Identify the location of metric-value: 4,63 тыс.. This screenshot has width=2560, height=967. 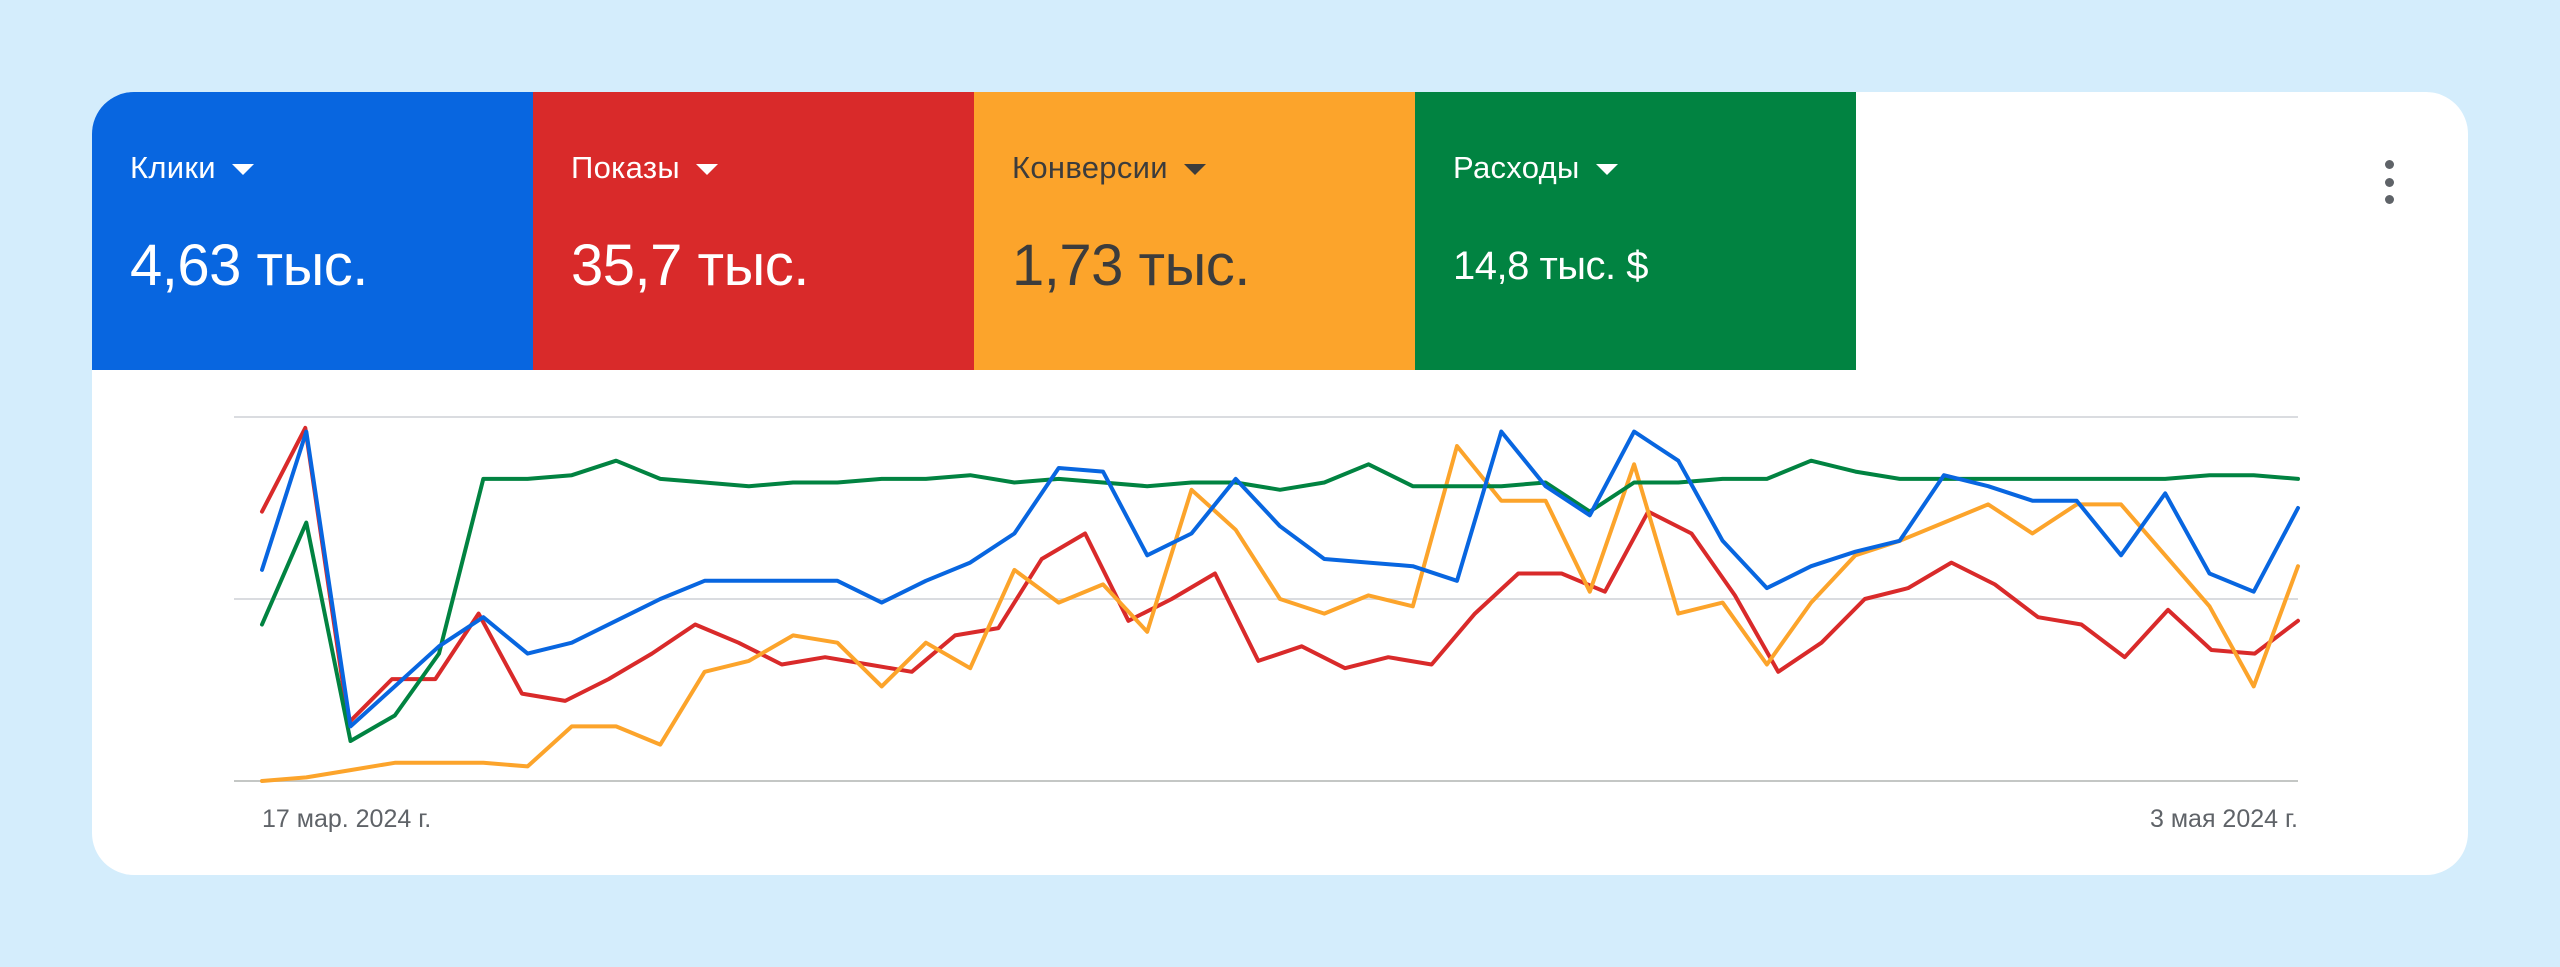
(249, 265).